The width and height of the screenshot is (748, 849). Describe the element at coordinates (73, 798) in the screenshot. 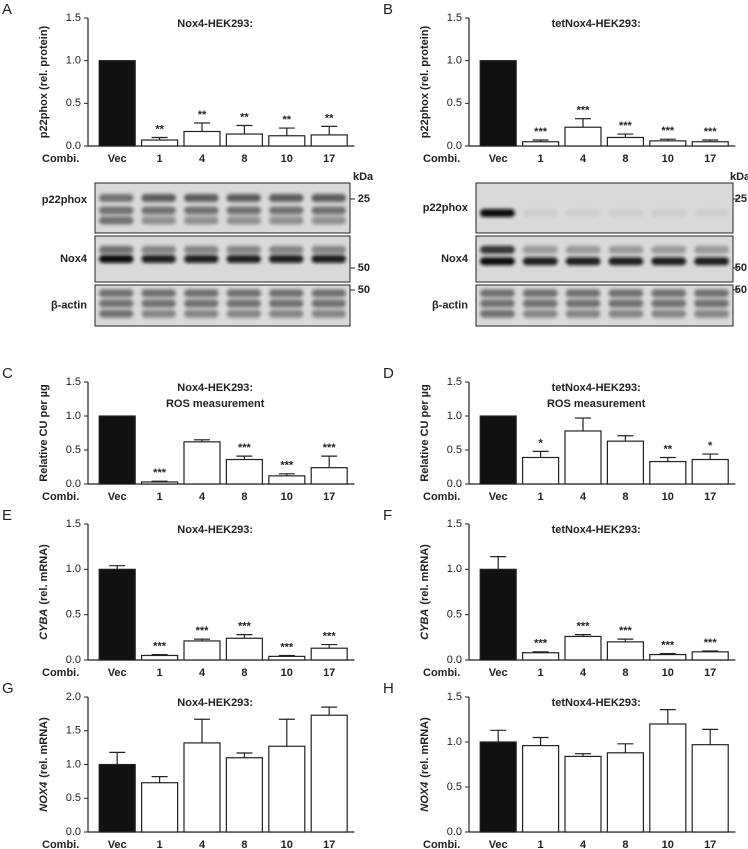

I see `y-tick-label: 0.5` at that location.